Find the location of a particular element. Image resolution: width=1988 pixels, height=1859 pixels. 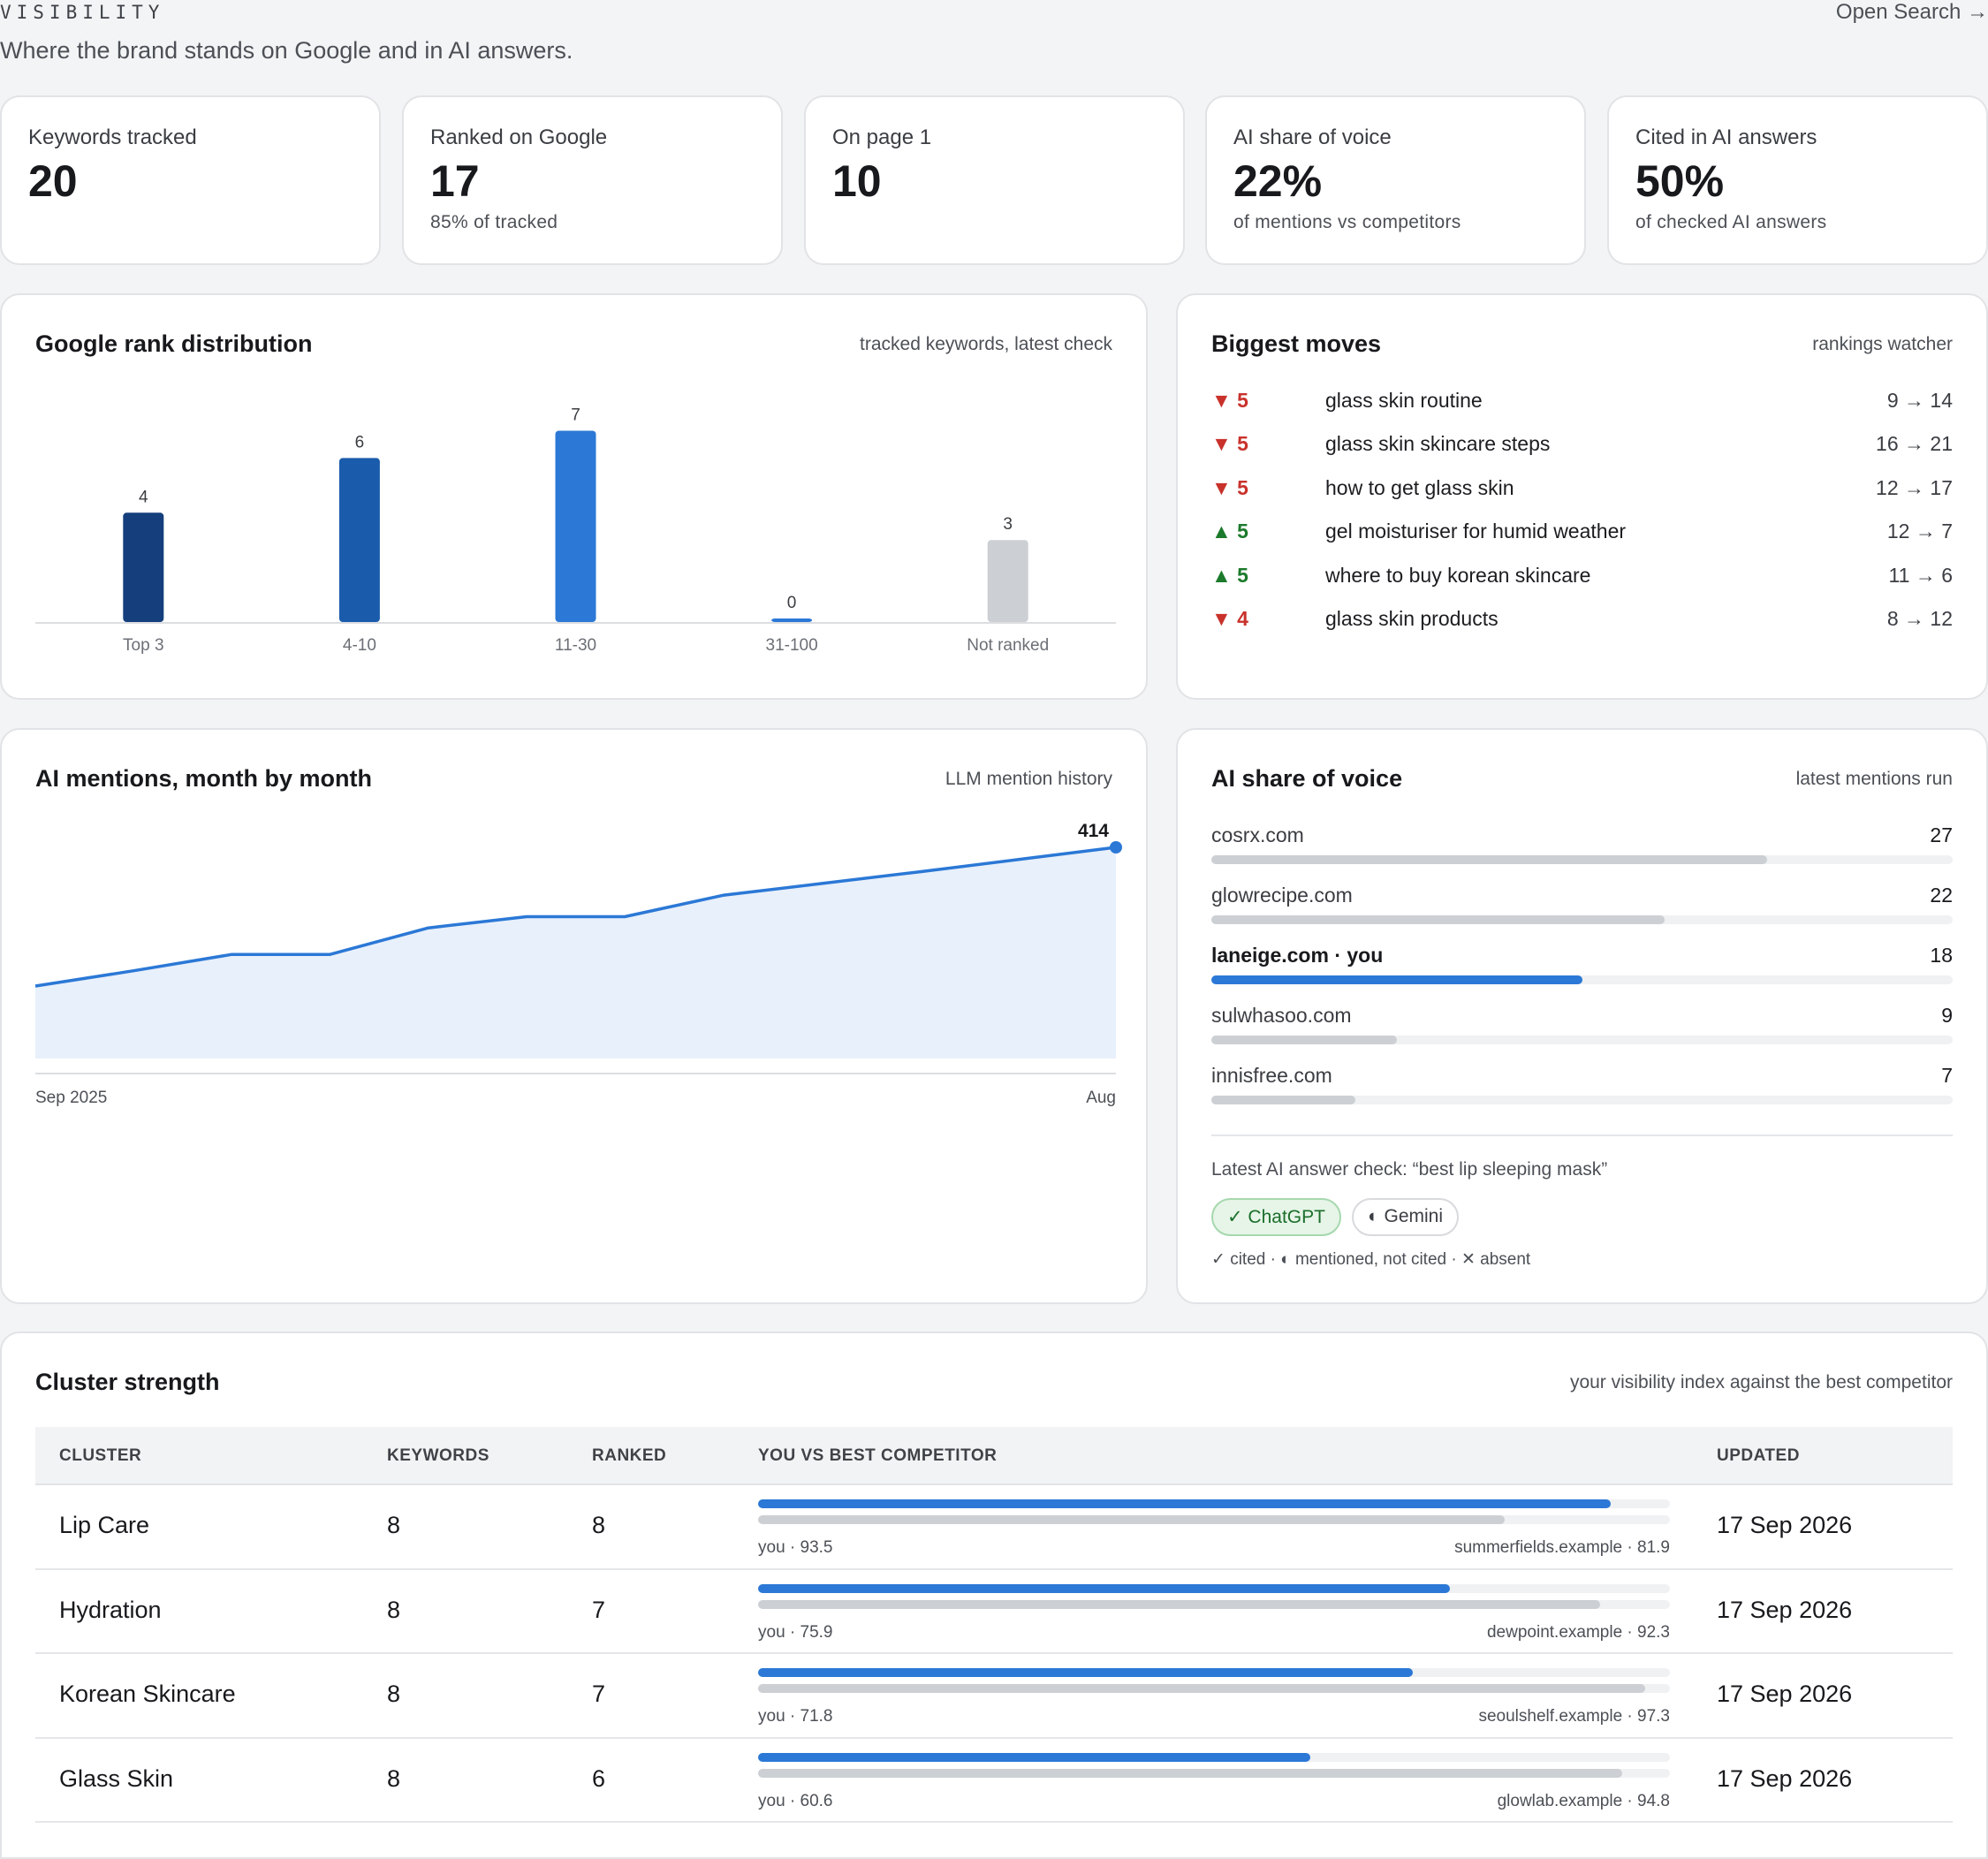

move-row: ▲ 5 where to buy korean skincare 11 → 6 is located at coordinates (1582, 585).